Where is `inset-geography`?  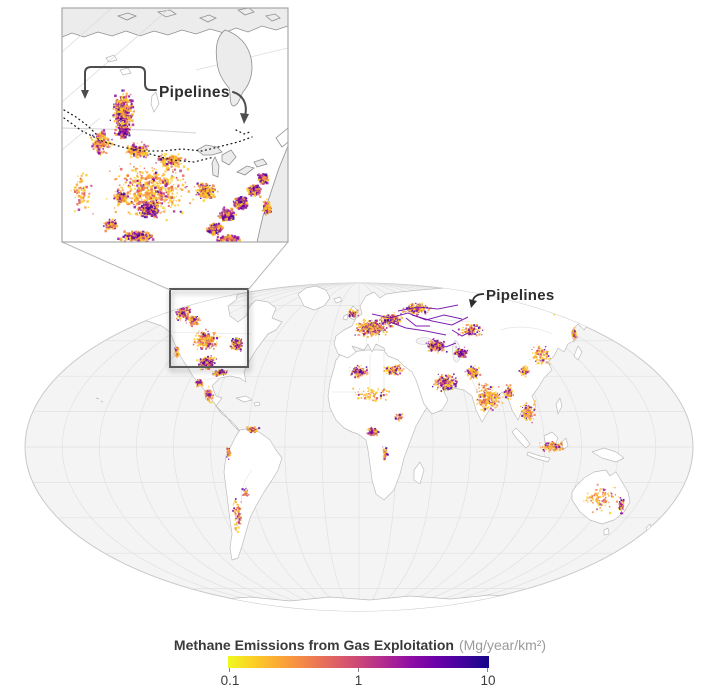 inset-geography is located at coordinates (175, 125).